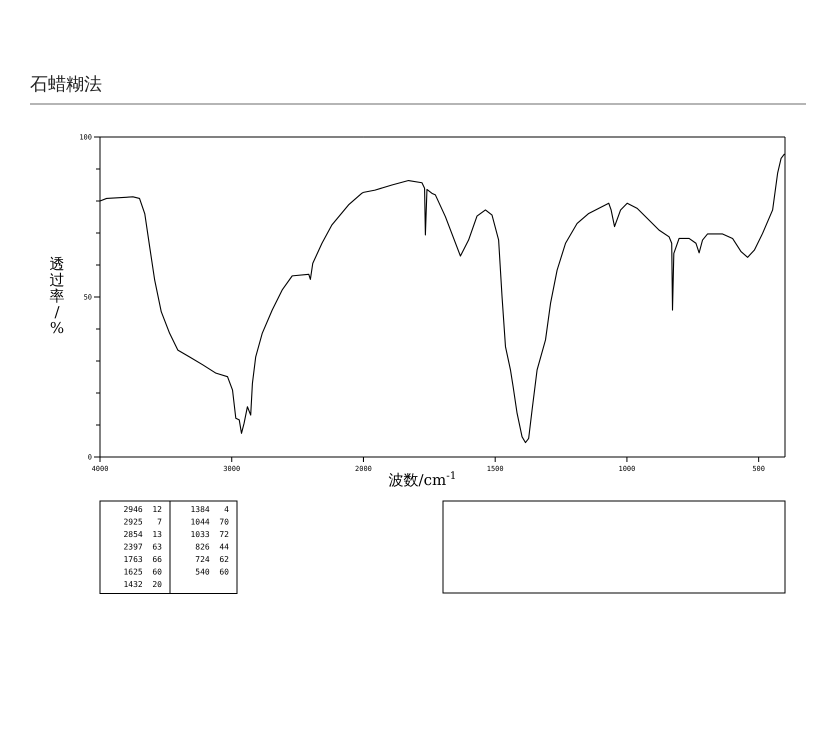 The width and height of the screenshot is (822, 737). Describe the element at coordinates (142, 584) in the screenshot. I see `text: 1432 20` at that location.